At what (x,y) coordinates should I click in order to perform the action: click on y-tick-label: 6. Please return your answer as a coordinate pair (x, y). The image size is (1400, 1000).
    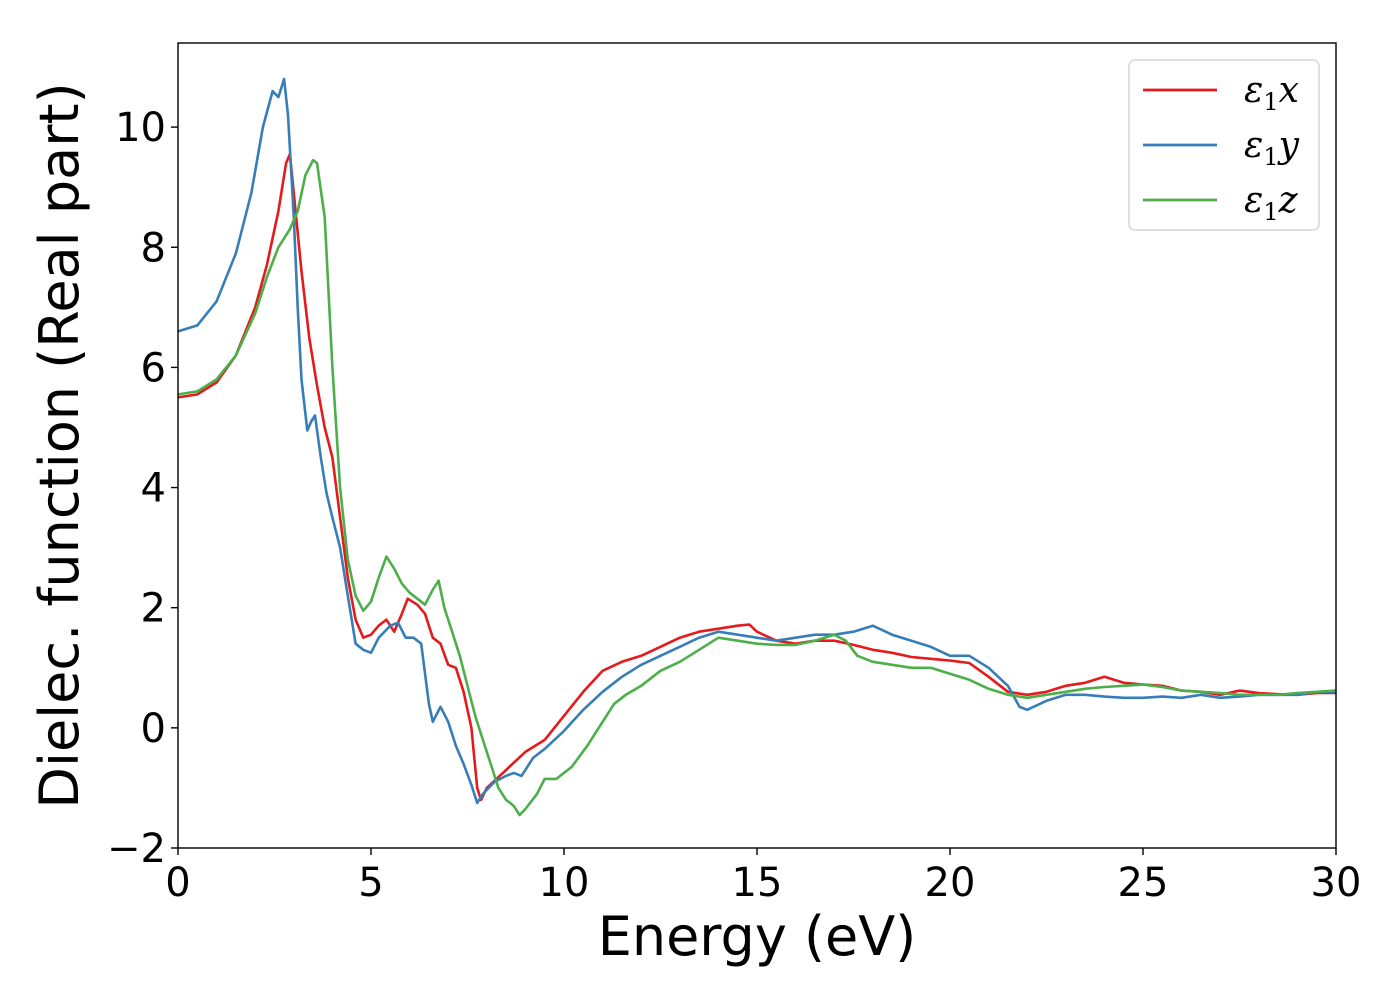
    Looking at the image, I should click on (153, 368).